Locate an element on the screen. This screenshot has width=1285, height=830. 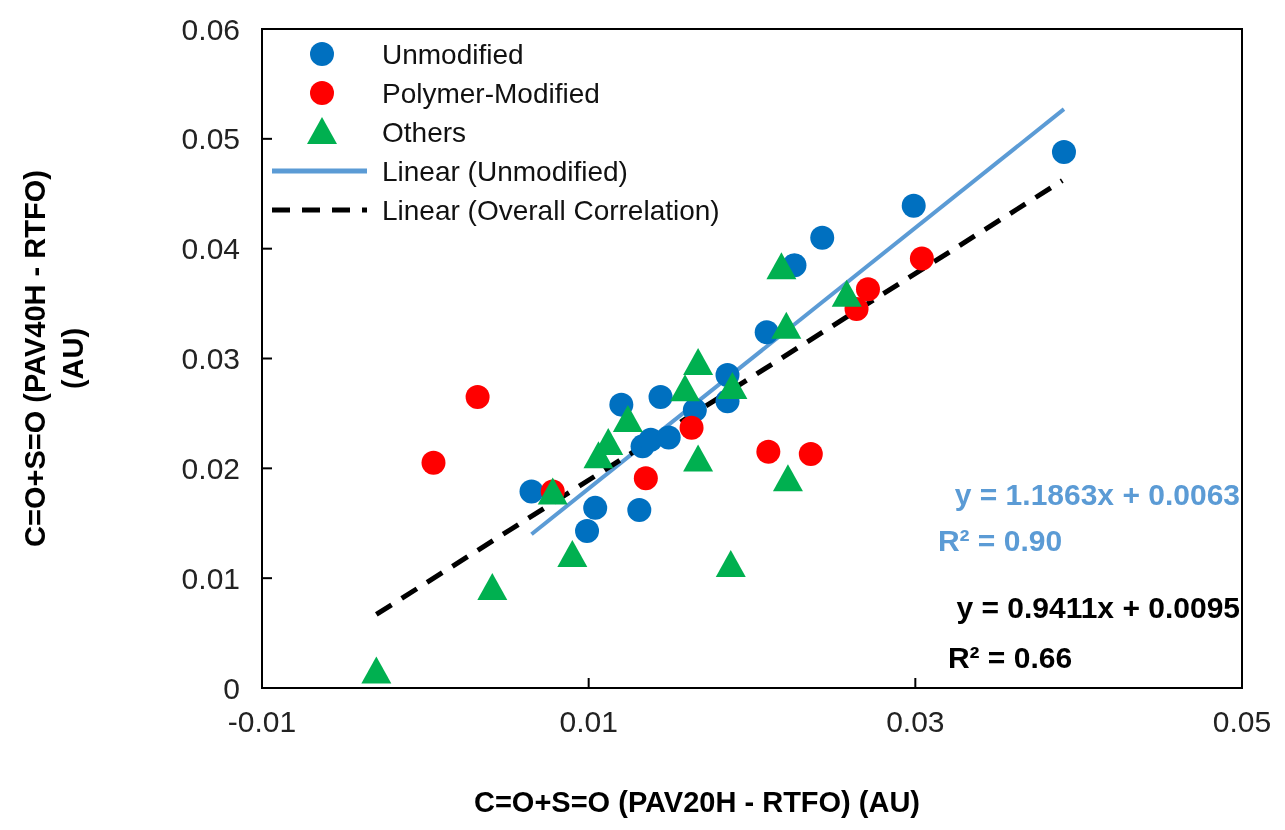
x-tick-label: 0.01 is located at coordinates (588, 721).